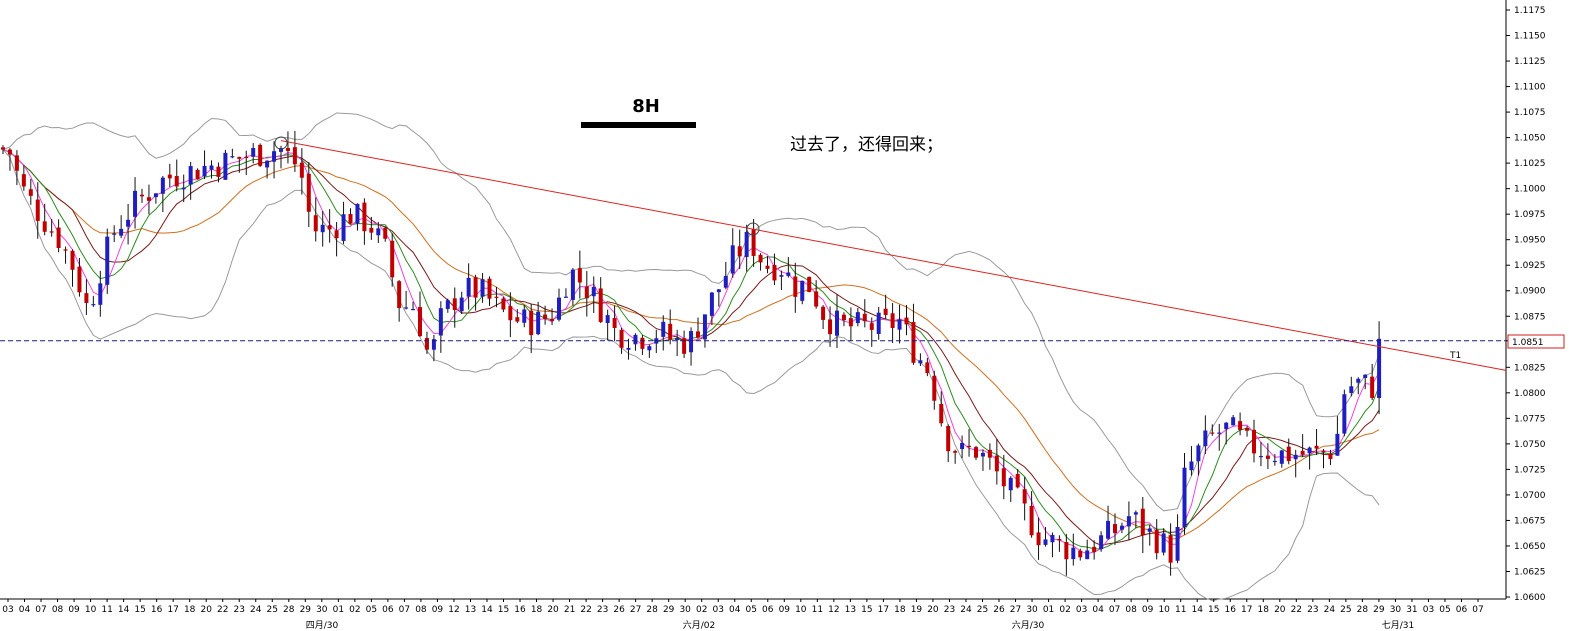 This screenshot has height=631, width=1569. Describe the element at coordinates (1530, 368) in the screenshot. I see `y-tick-label: 1.0825` at that location.